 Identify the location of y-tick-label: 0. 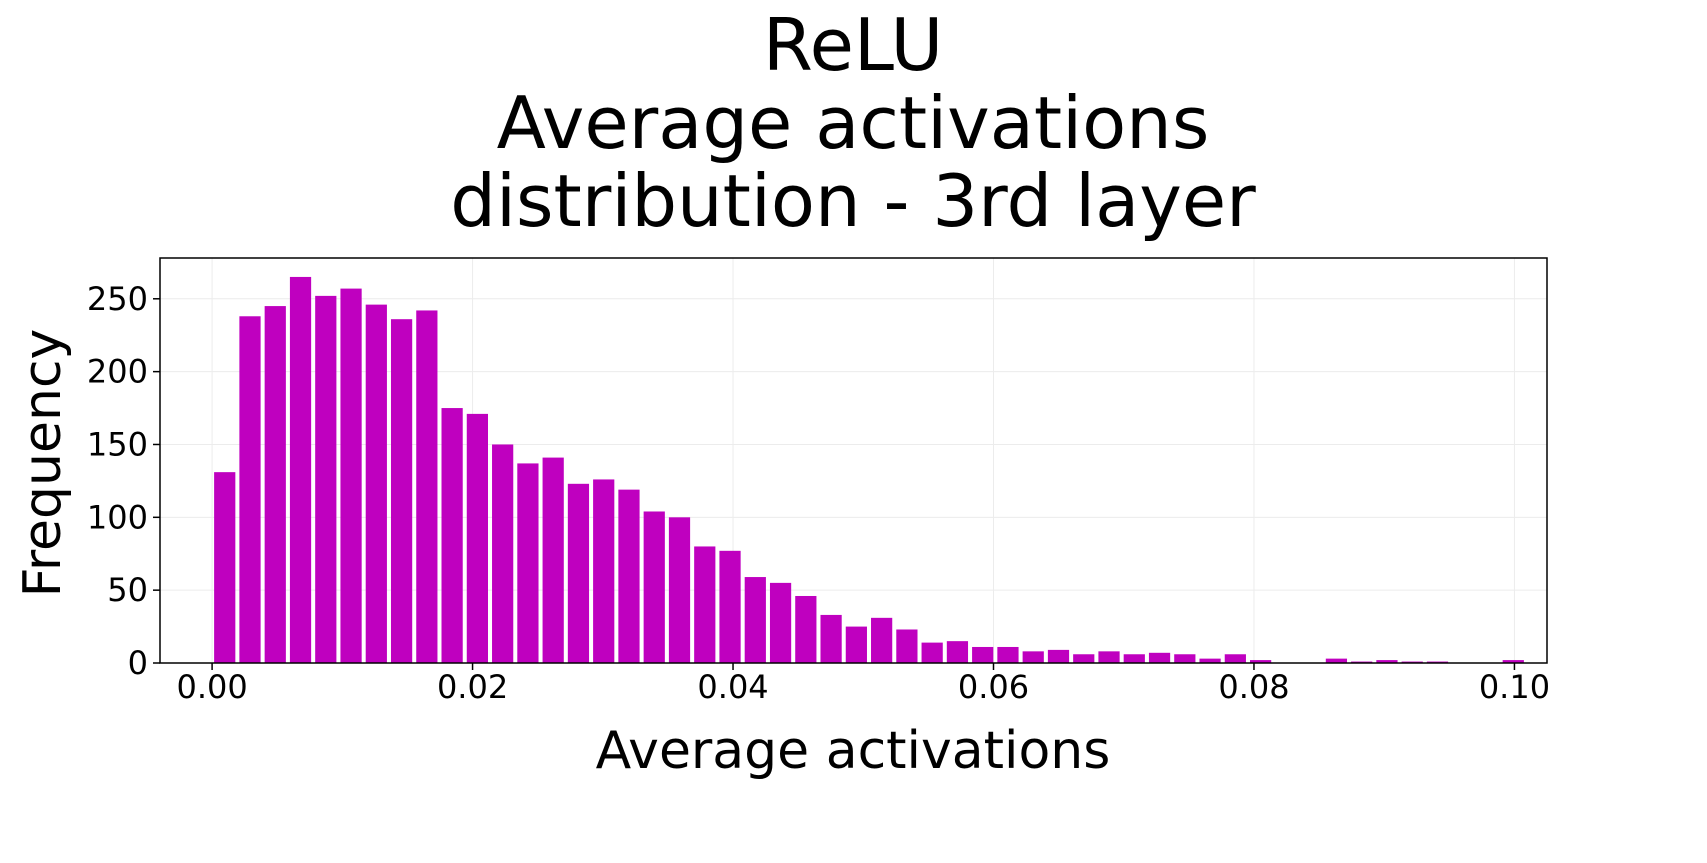
(138, 663).